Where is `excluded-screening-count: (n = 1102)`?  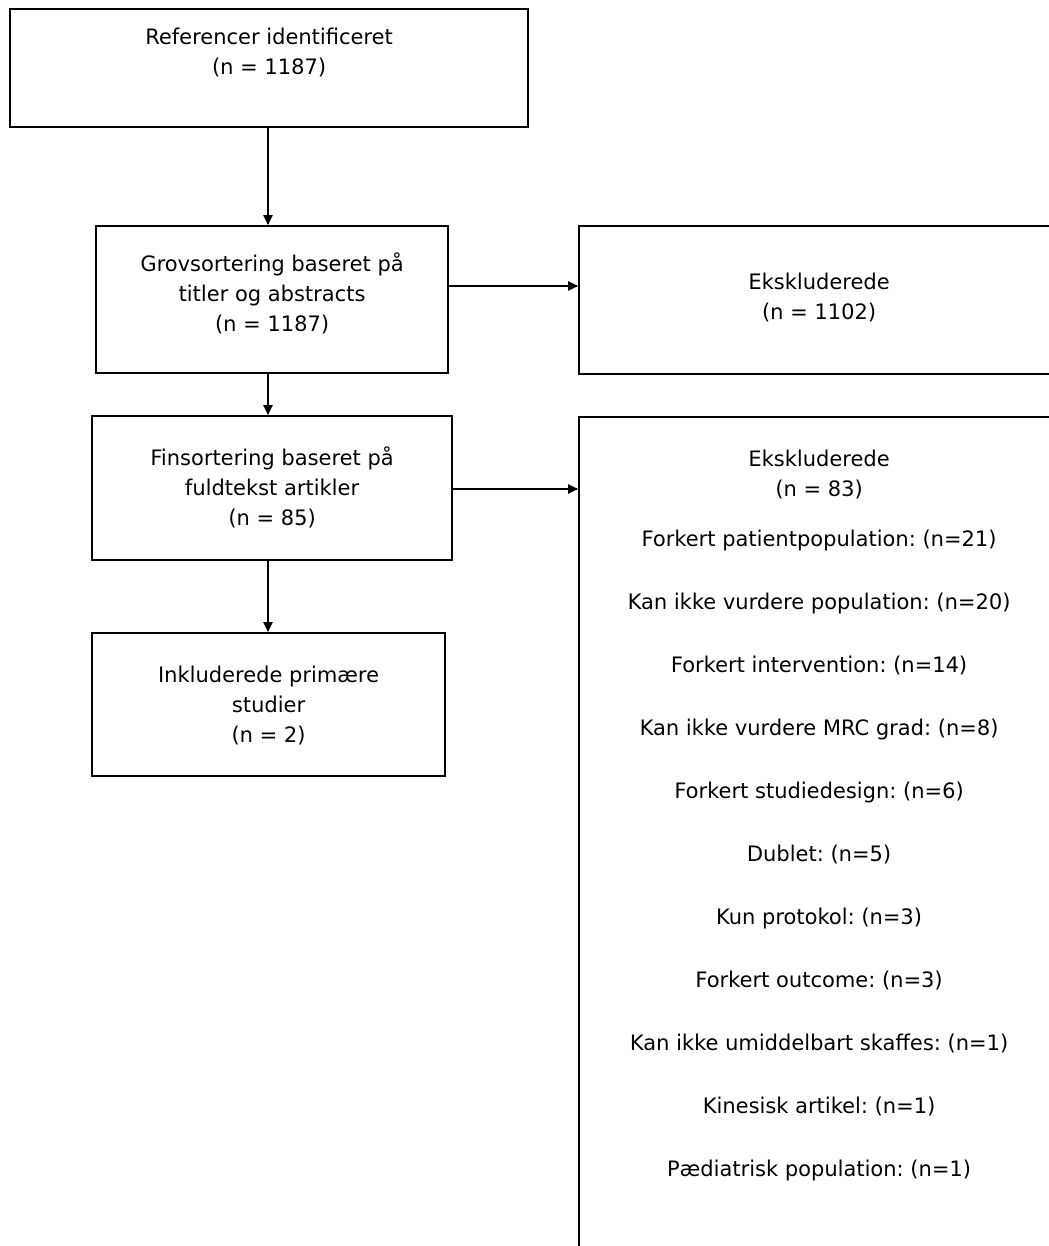 excluded-screening-count: (n = 1102) is located at coordinates (819, 312).